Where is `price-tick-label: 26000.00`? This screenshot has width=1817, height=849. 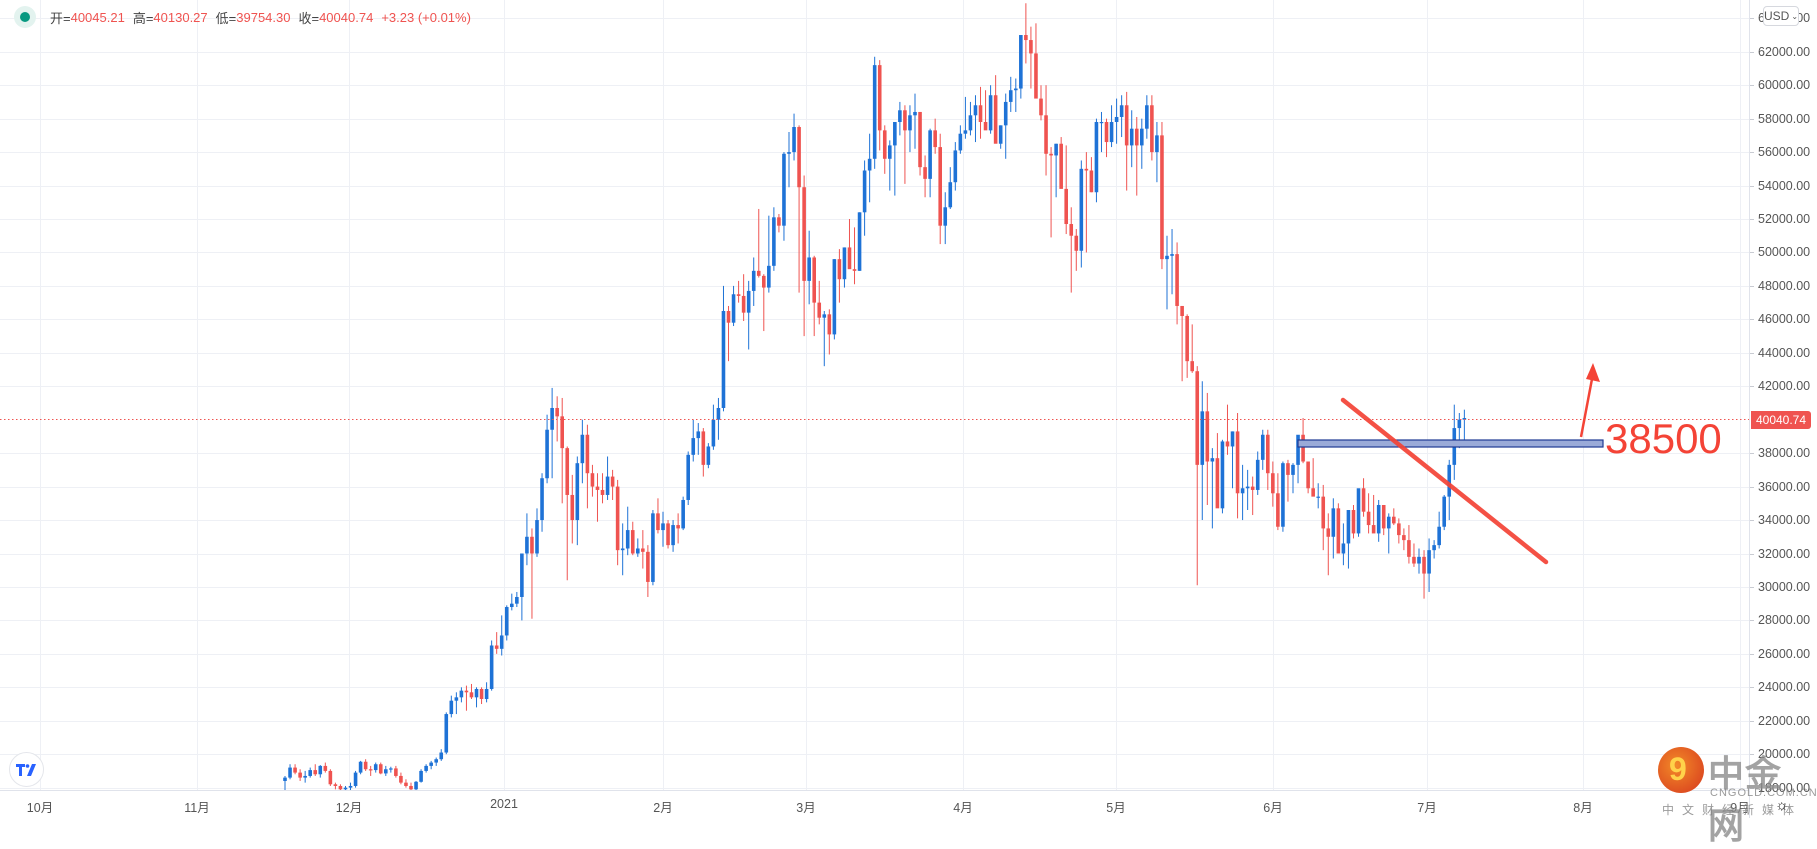 price-tick-label: 26000.00 is located at coordinates (1784, 653).